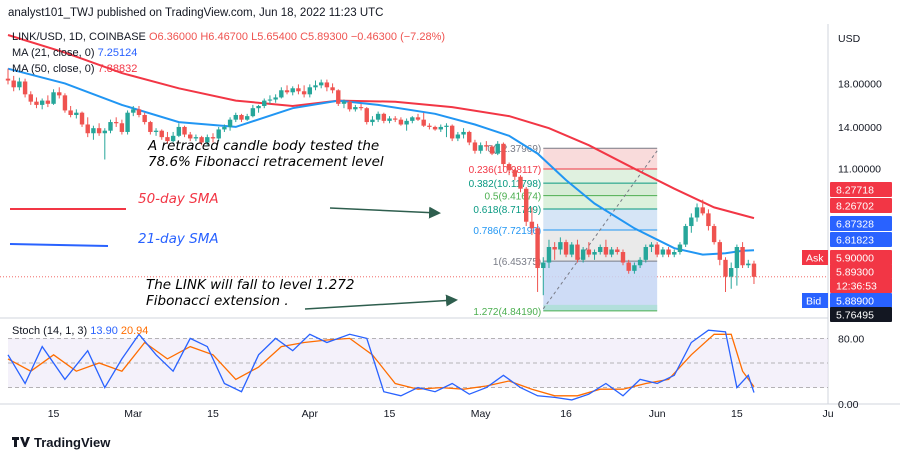 The width and height of the screenshot is (900, 458). What do you see at coordinates (855, 207) in the screenshot?
I see `price-tag-label: 8.26702` at bounding box center [855, 207].